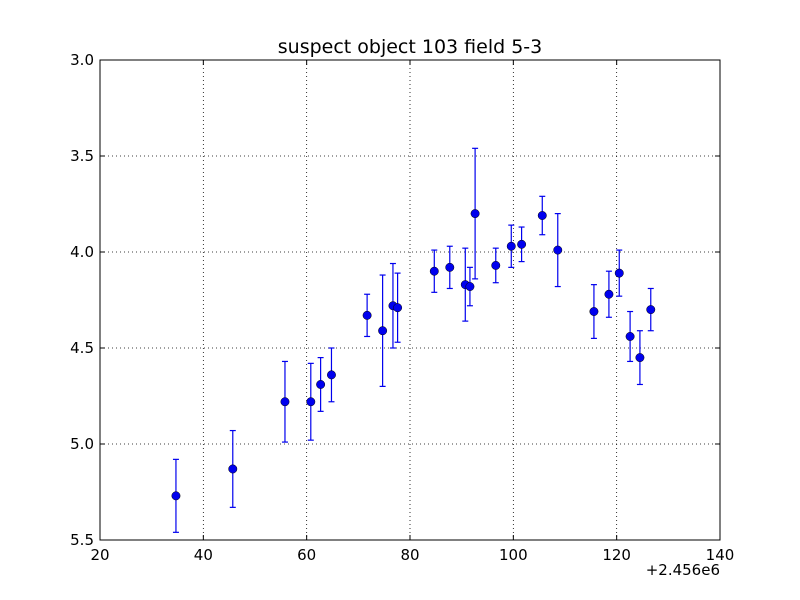 Image resolution: width=800 pixels, height=600 pixels. What do you see at coordinates (513, 555) in the screenshot?
I see `x-tick-label: 100` at bounding box center [513, 555].